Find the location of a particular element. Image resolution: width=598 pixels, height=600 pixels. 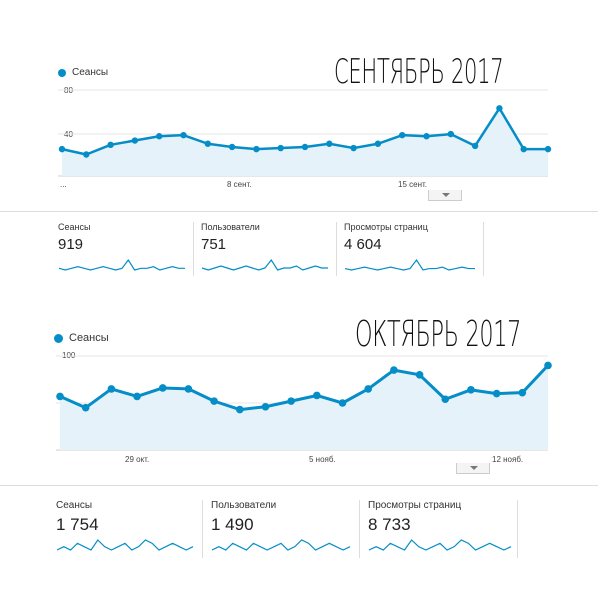

metric-pageviews: Просмотры страниц 8 733 is located at coordinates (439, 528).